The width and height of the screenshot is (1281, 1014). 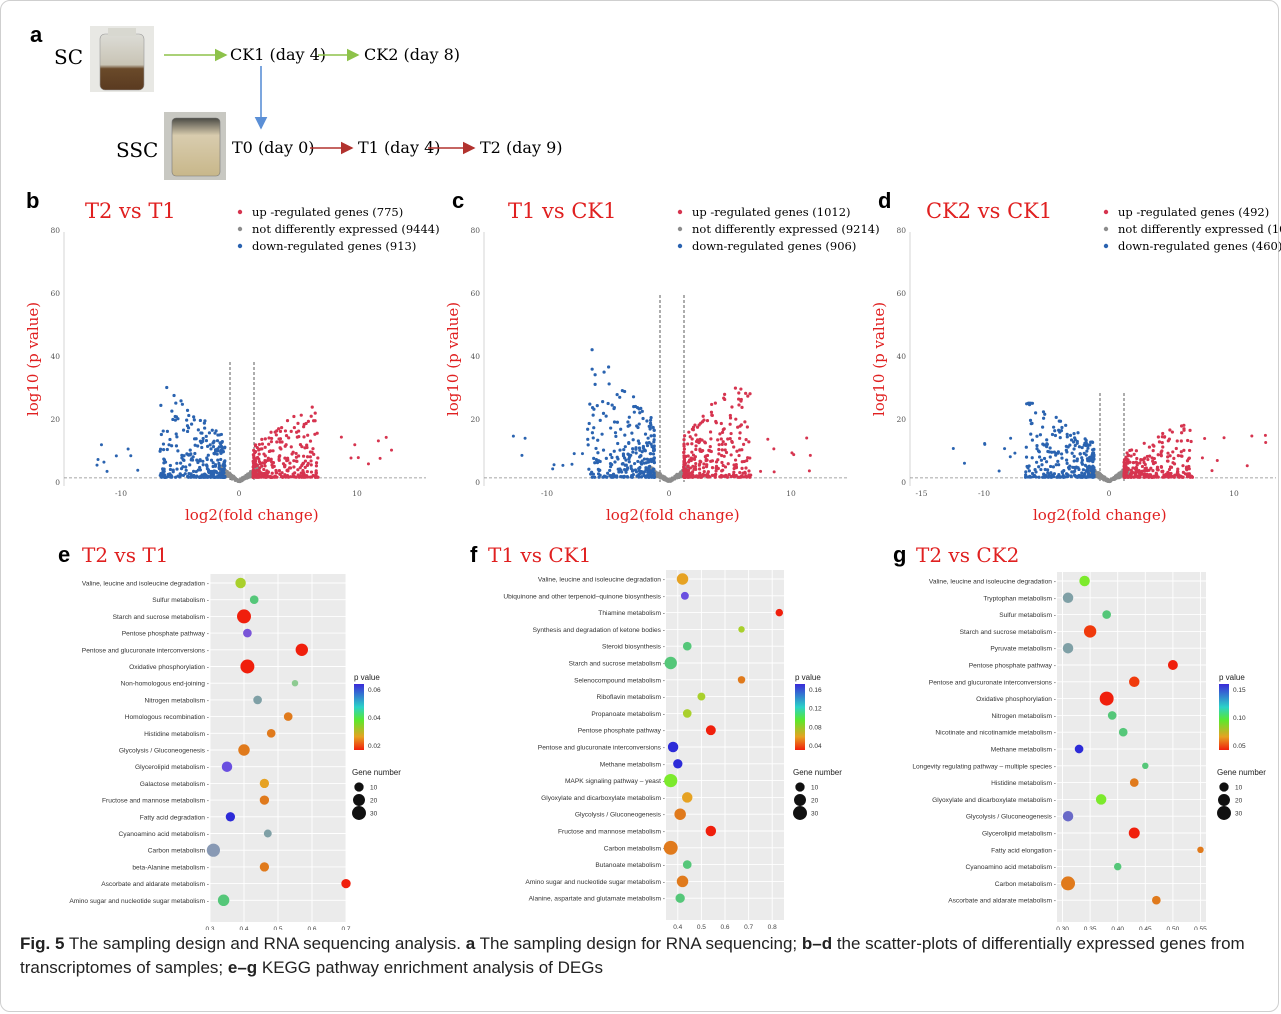 I want to click on pathway-label: Pentose phosphate pathway -, so click(x=1012, y=666).